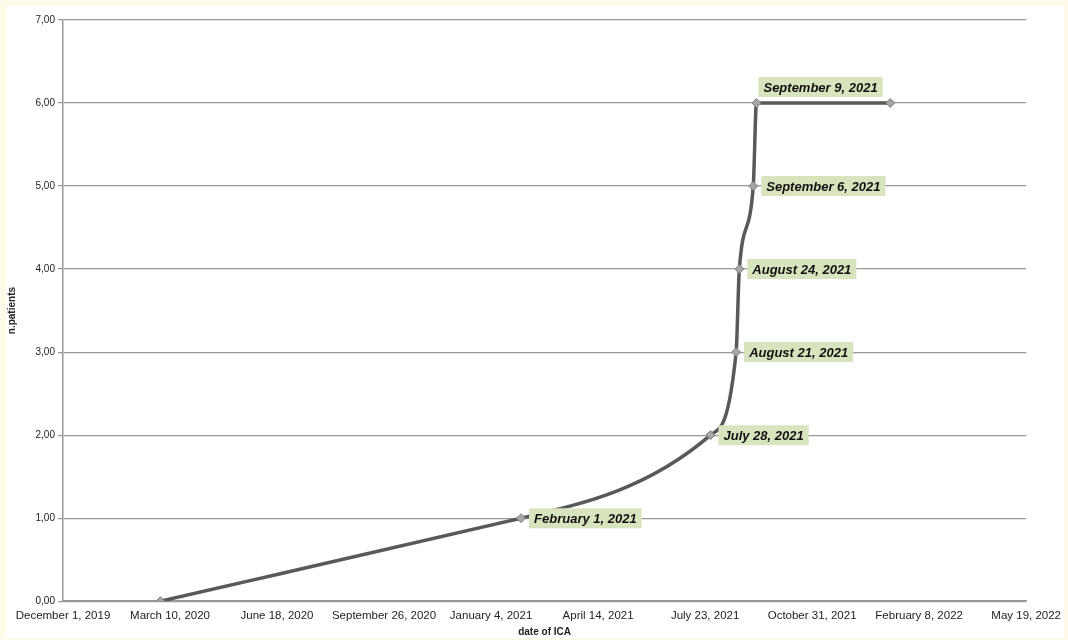 Image resolution: width=1068 pixels, height=640 pixels. I want to click on x-tick-label: January 4, 2021, so click(491, 615).